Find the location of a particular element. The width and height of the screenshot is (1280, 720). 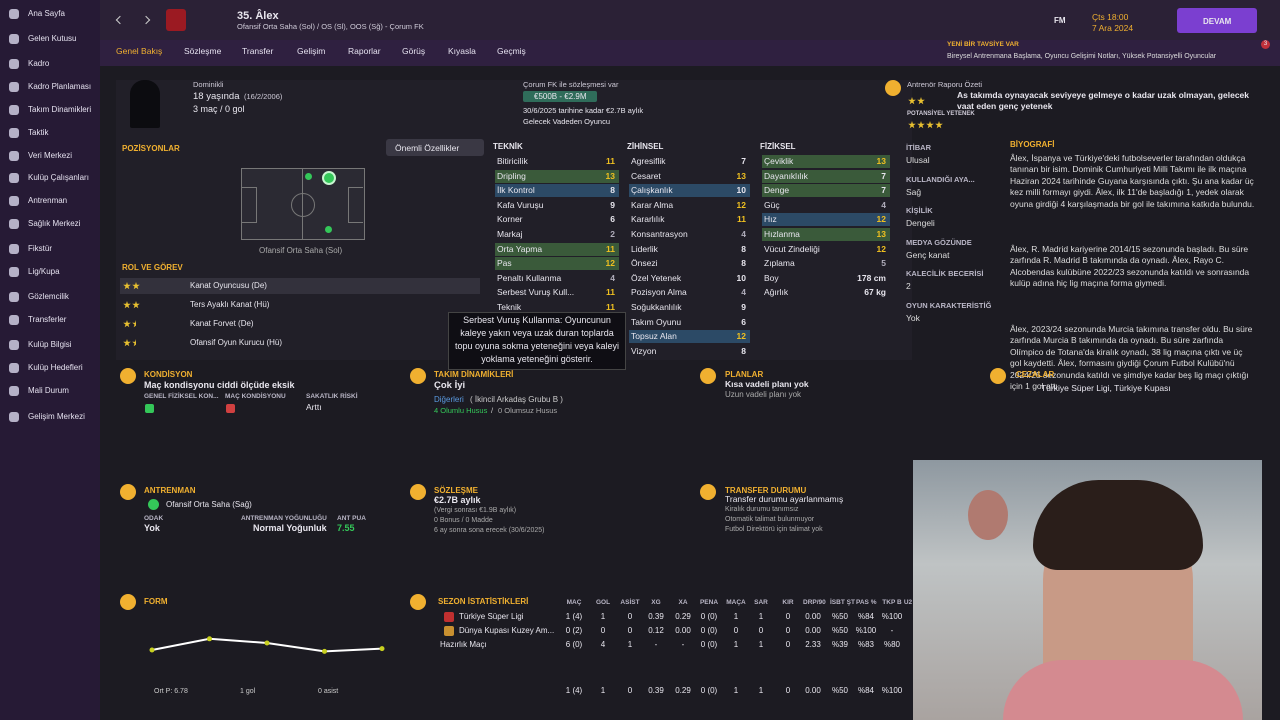

tab: Transfer is located at coordinates (258, 51).